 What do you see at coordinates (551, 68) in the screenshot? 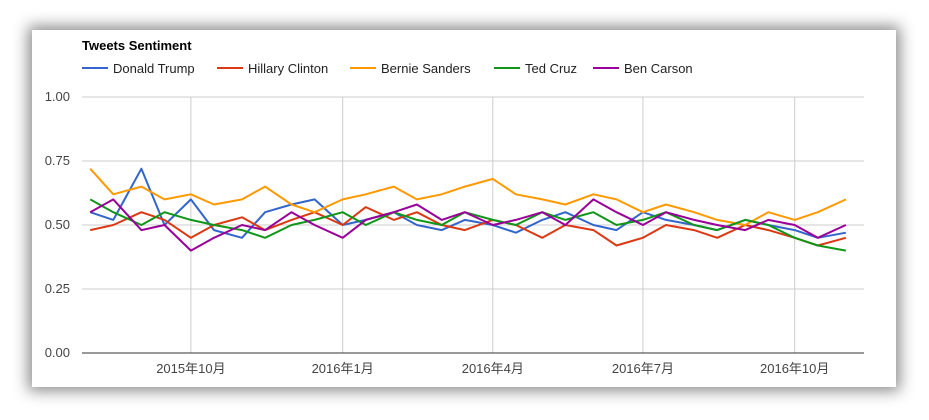
I see `legend-label-ted-cruz: Ted Cruz` at bounding box center [551, 68].